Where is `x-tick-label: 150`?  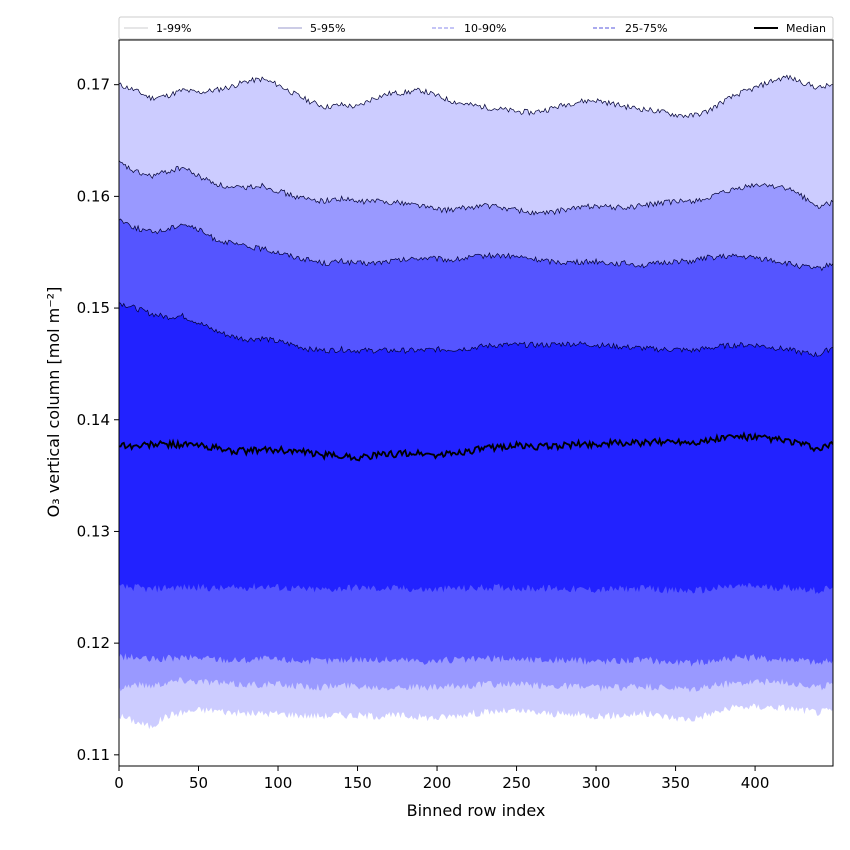 x-tick-label: 150 is located at coordinates (357, 783).